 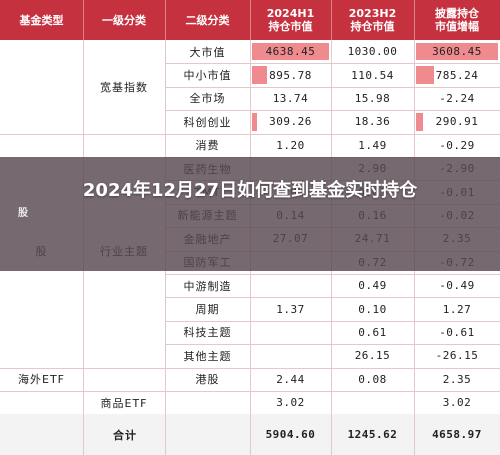 I want to click on header-cell: 2023H2 持仓市值, so click(x=372, y=20).